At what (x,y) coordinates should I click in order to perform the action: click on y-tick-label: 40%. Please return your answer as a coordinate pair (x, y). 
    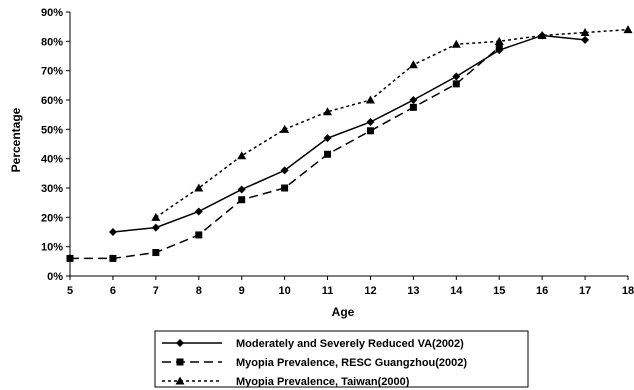
    Looking at the image, I should click on (52, 160).